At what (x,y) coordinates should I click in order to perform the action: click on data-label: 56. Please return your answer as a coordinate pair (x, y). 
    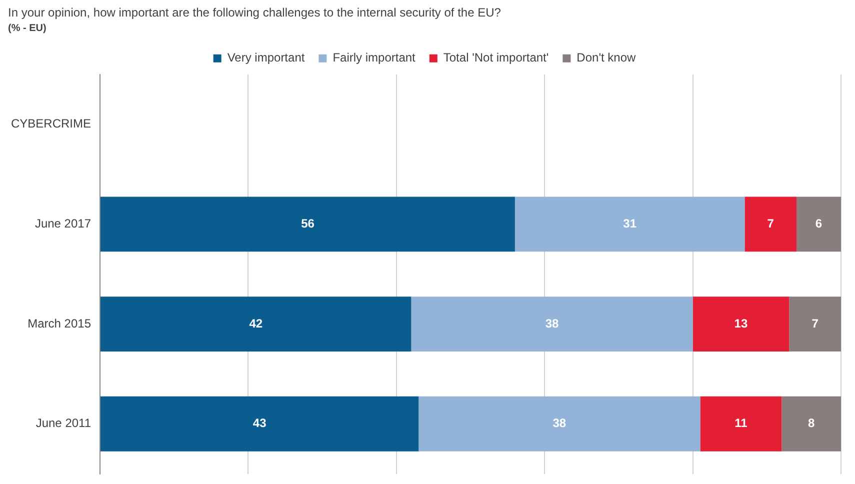
    Looking at the image, I should click on (308, 223).